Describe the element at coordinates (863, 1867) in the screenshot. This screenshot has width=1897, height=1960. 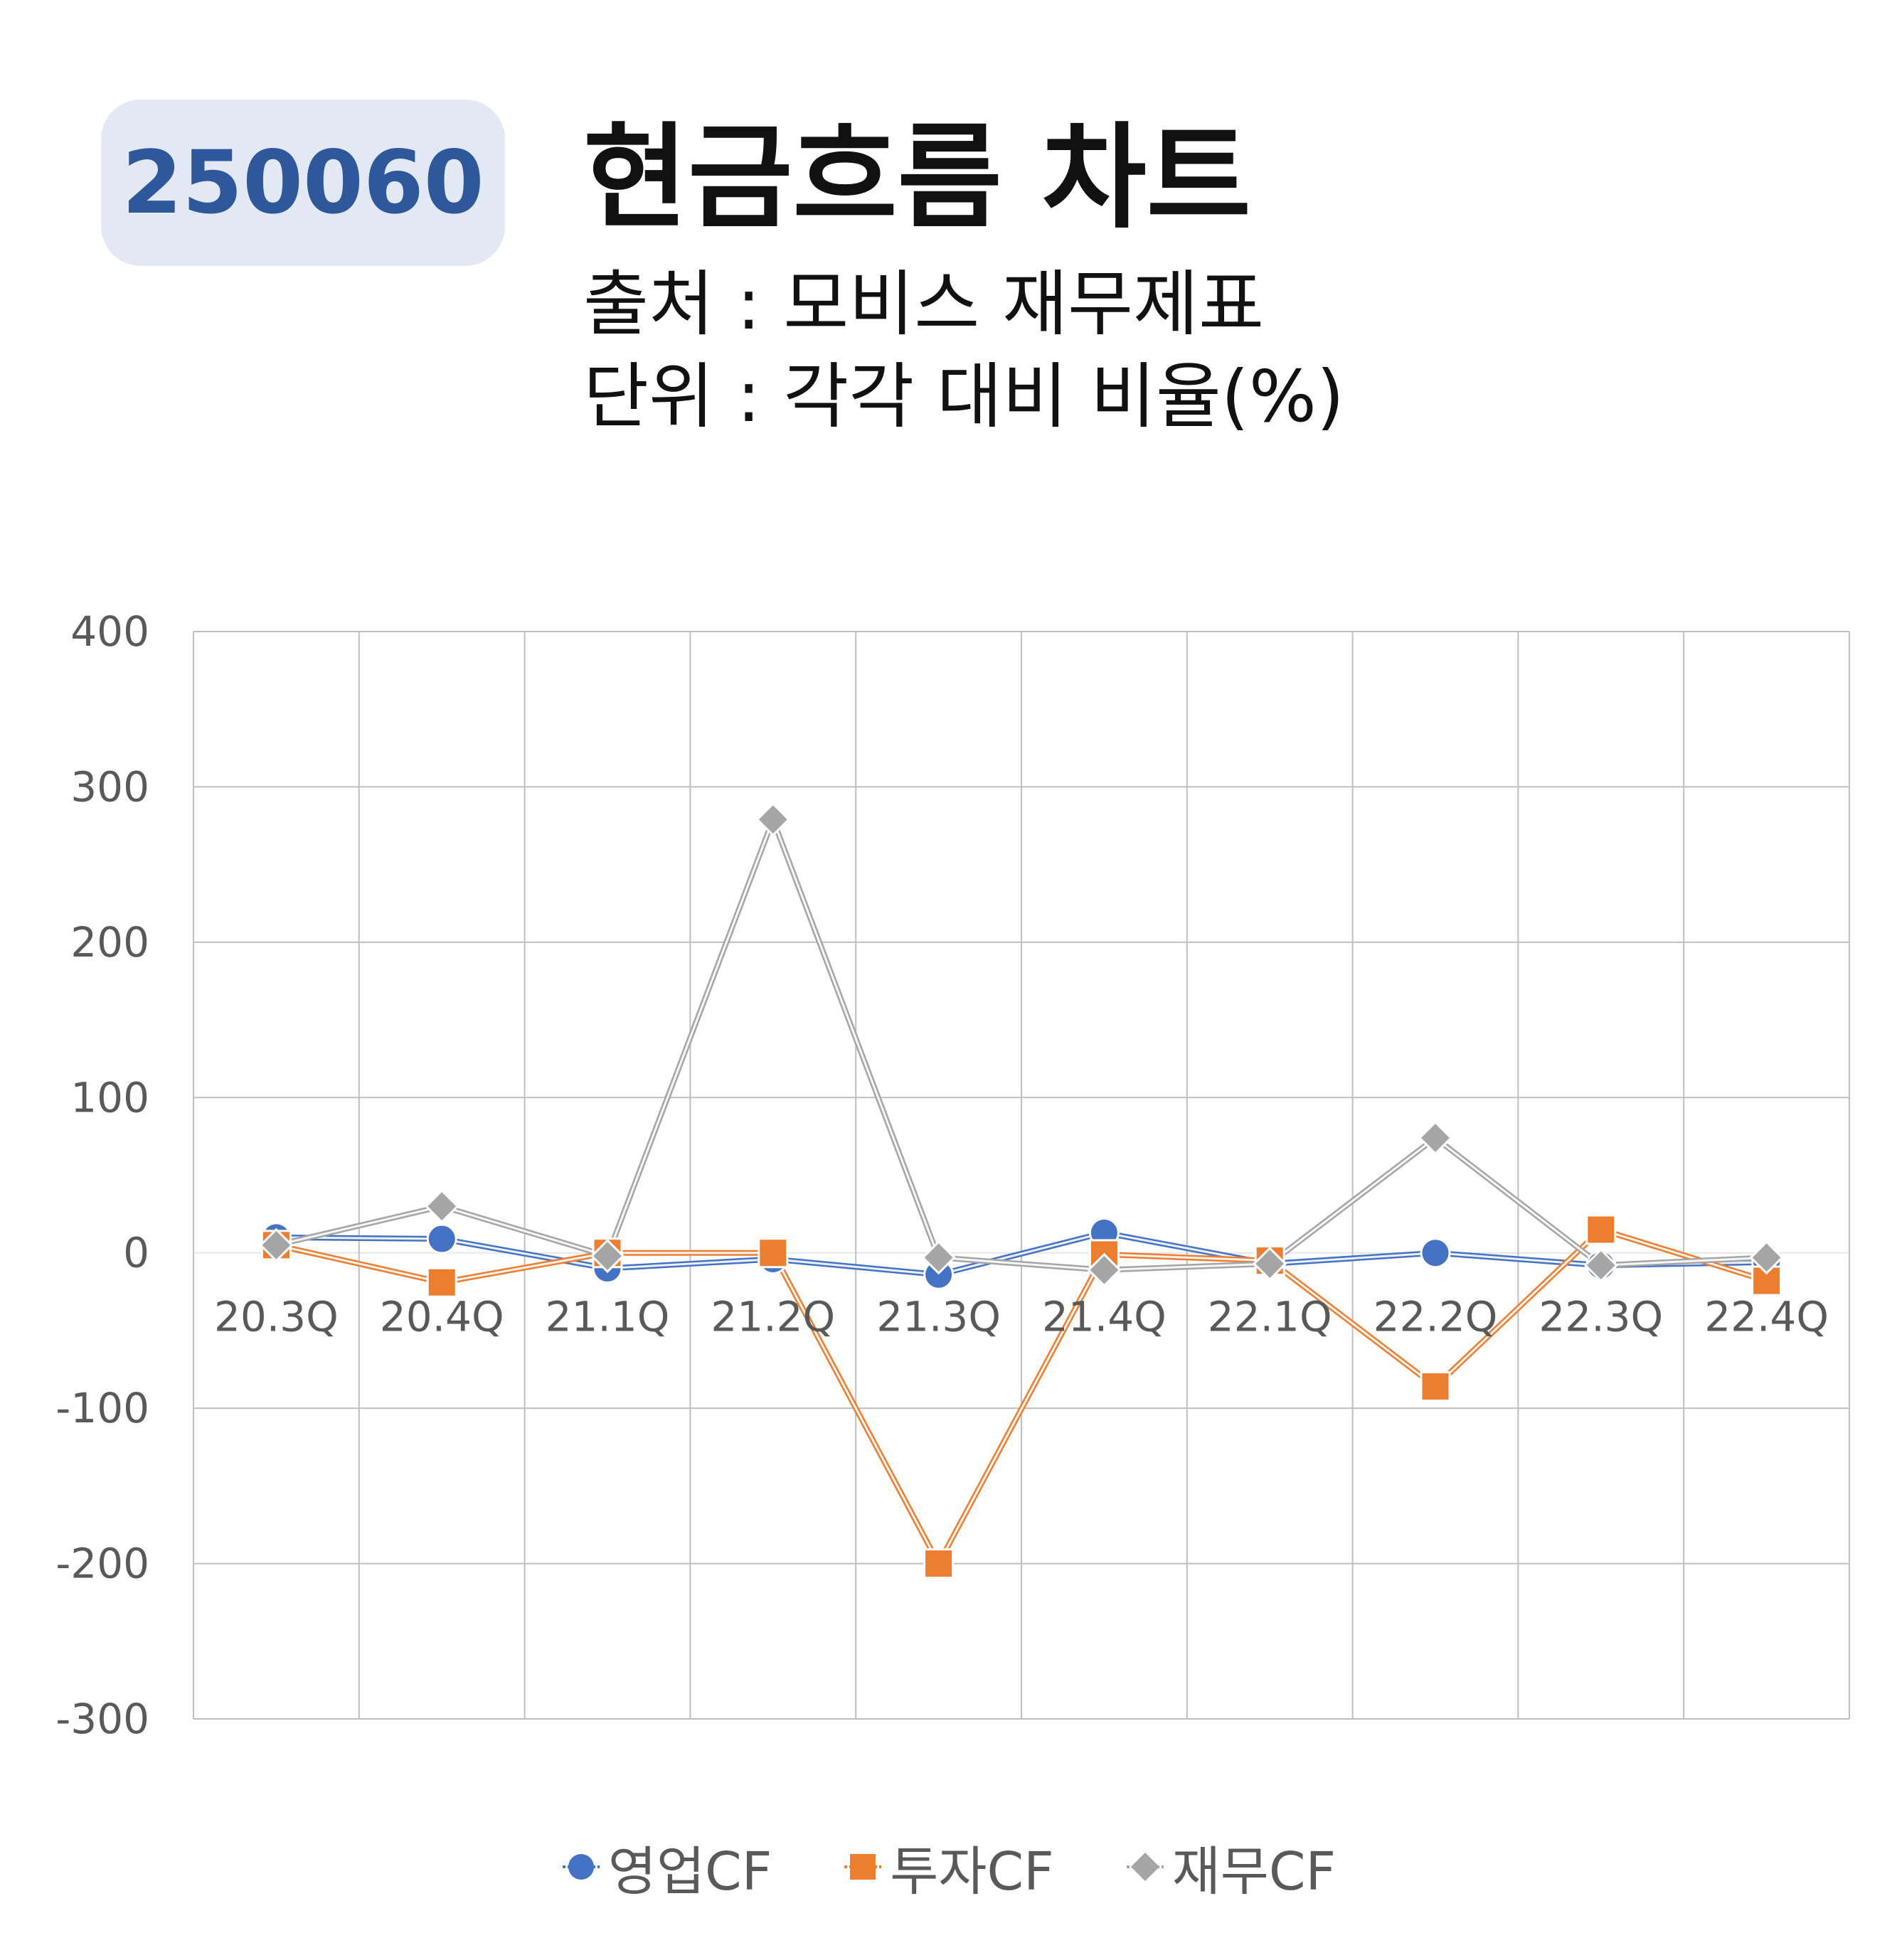
I see `legend-square-icon` at that location.